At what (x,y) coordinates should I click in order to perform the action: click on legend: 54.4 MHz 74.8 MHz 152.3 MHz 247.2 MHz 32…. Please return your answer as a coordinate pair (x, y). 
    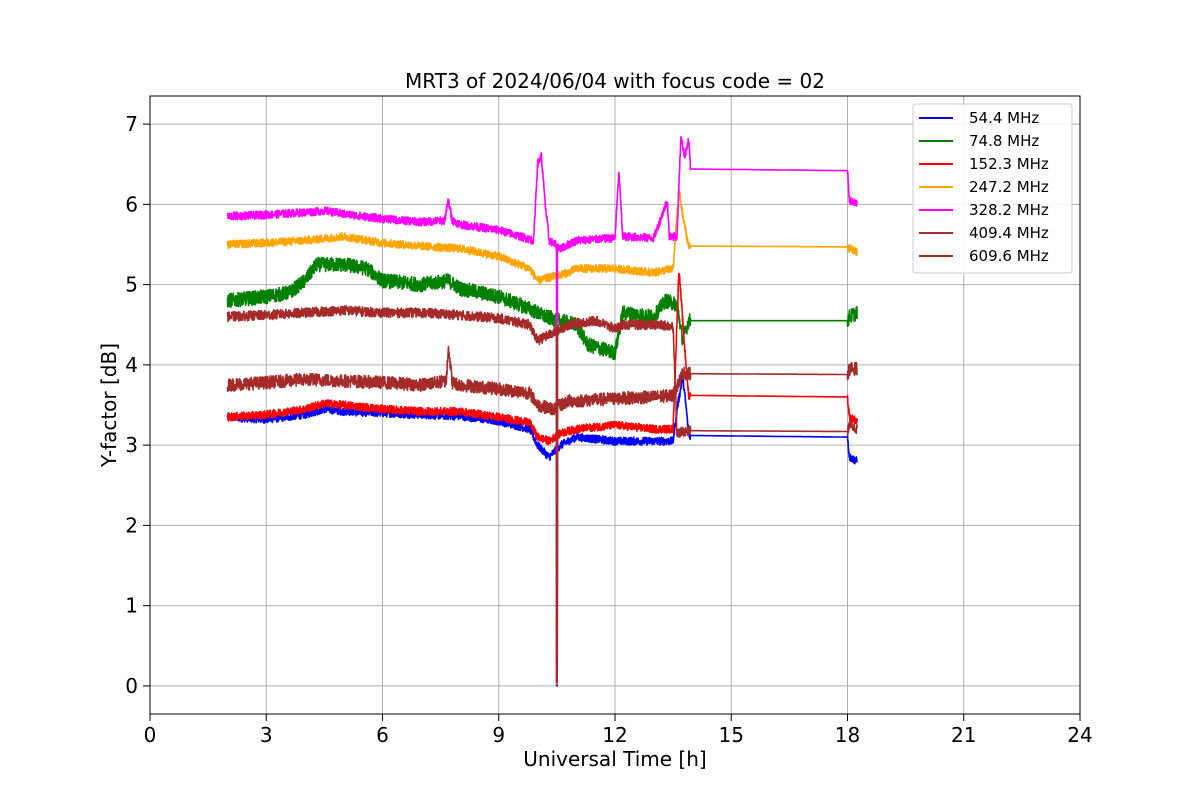
    Looking at the image, I should click on (992, 188).